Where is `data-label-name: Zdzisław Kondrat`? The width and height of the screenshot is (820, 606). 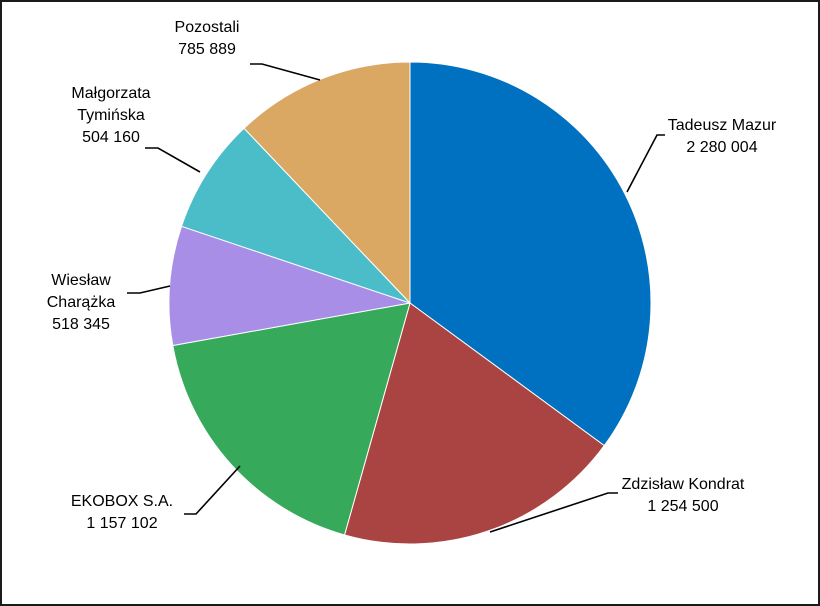 data-label-name: Zdzisław Kondrat is located at coordinates (683, 484).